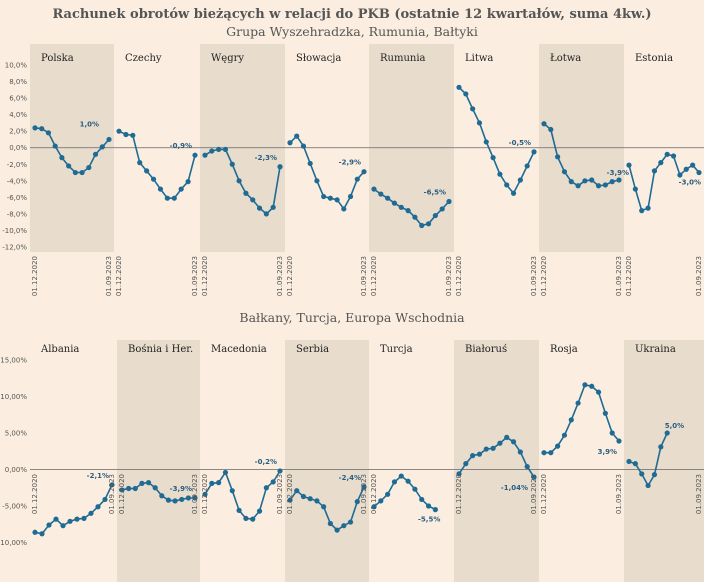 The height and width of the screenshot is (582, 704). Describe the element at coordinates (699, 276) in the screenshot. I see `x-tick-label-0-7-last: 01.09.2023` at that location.